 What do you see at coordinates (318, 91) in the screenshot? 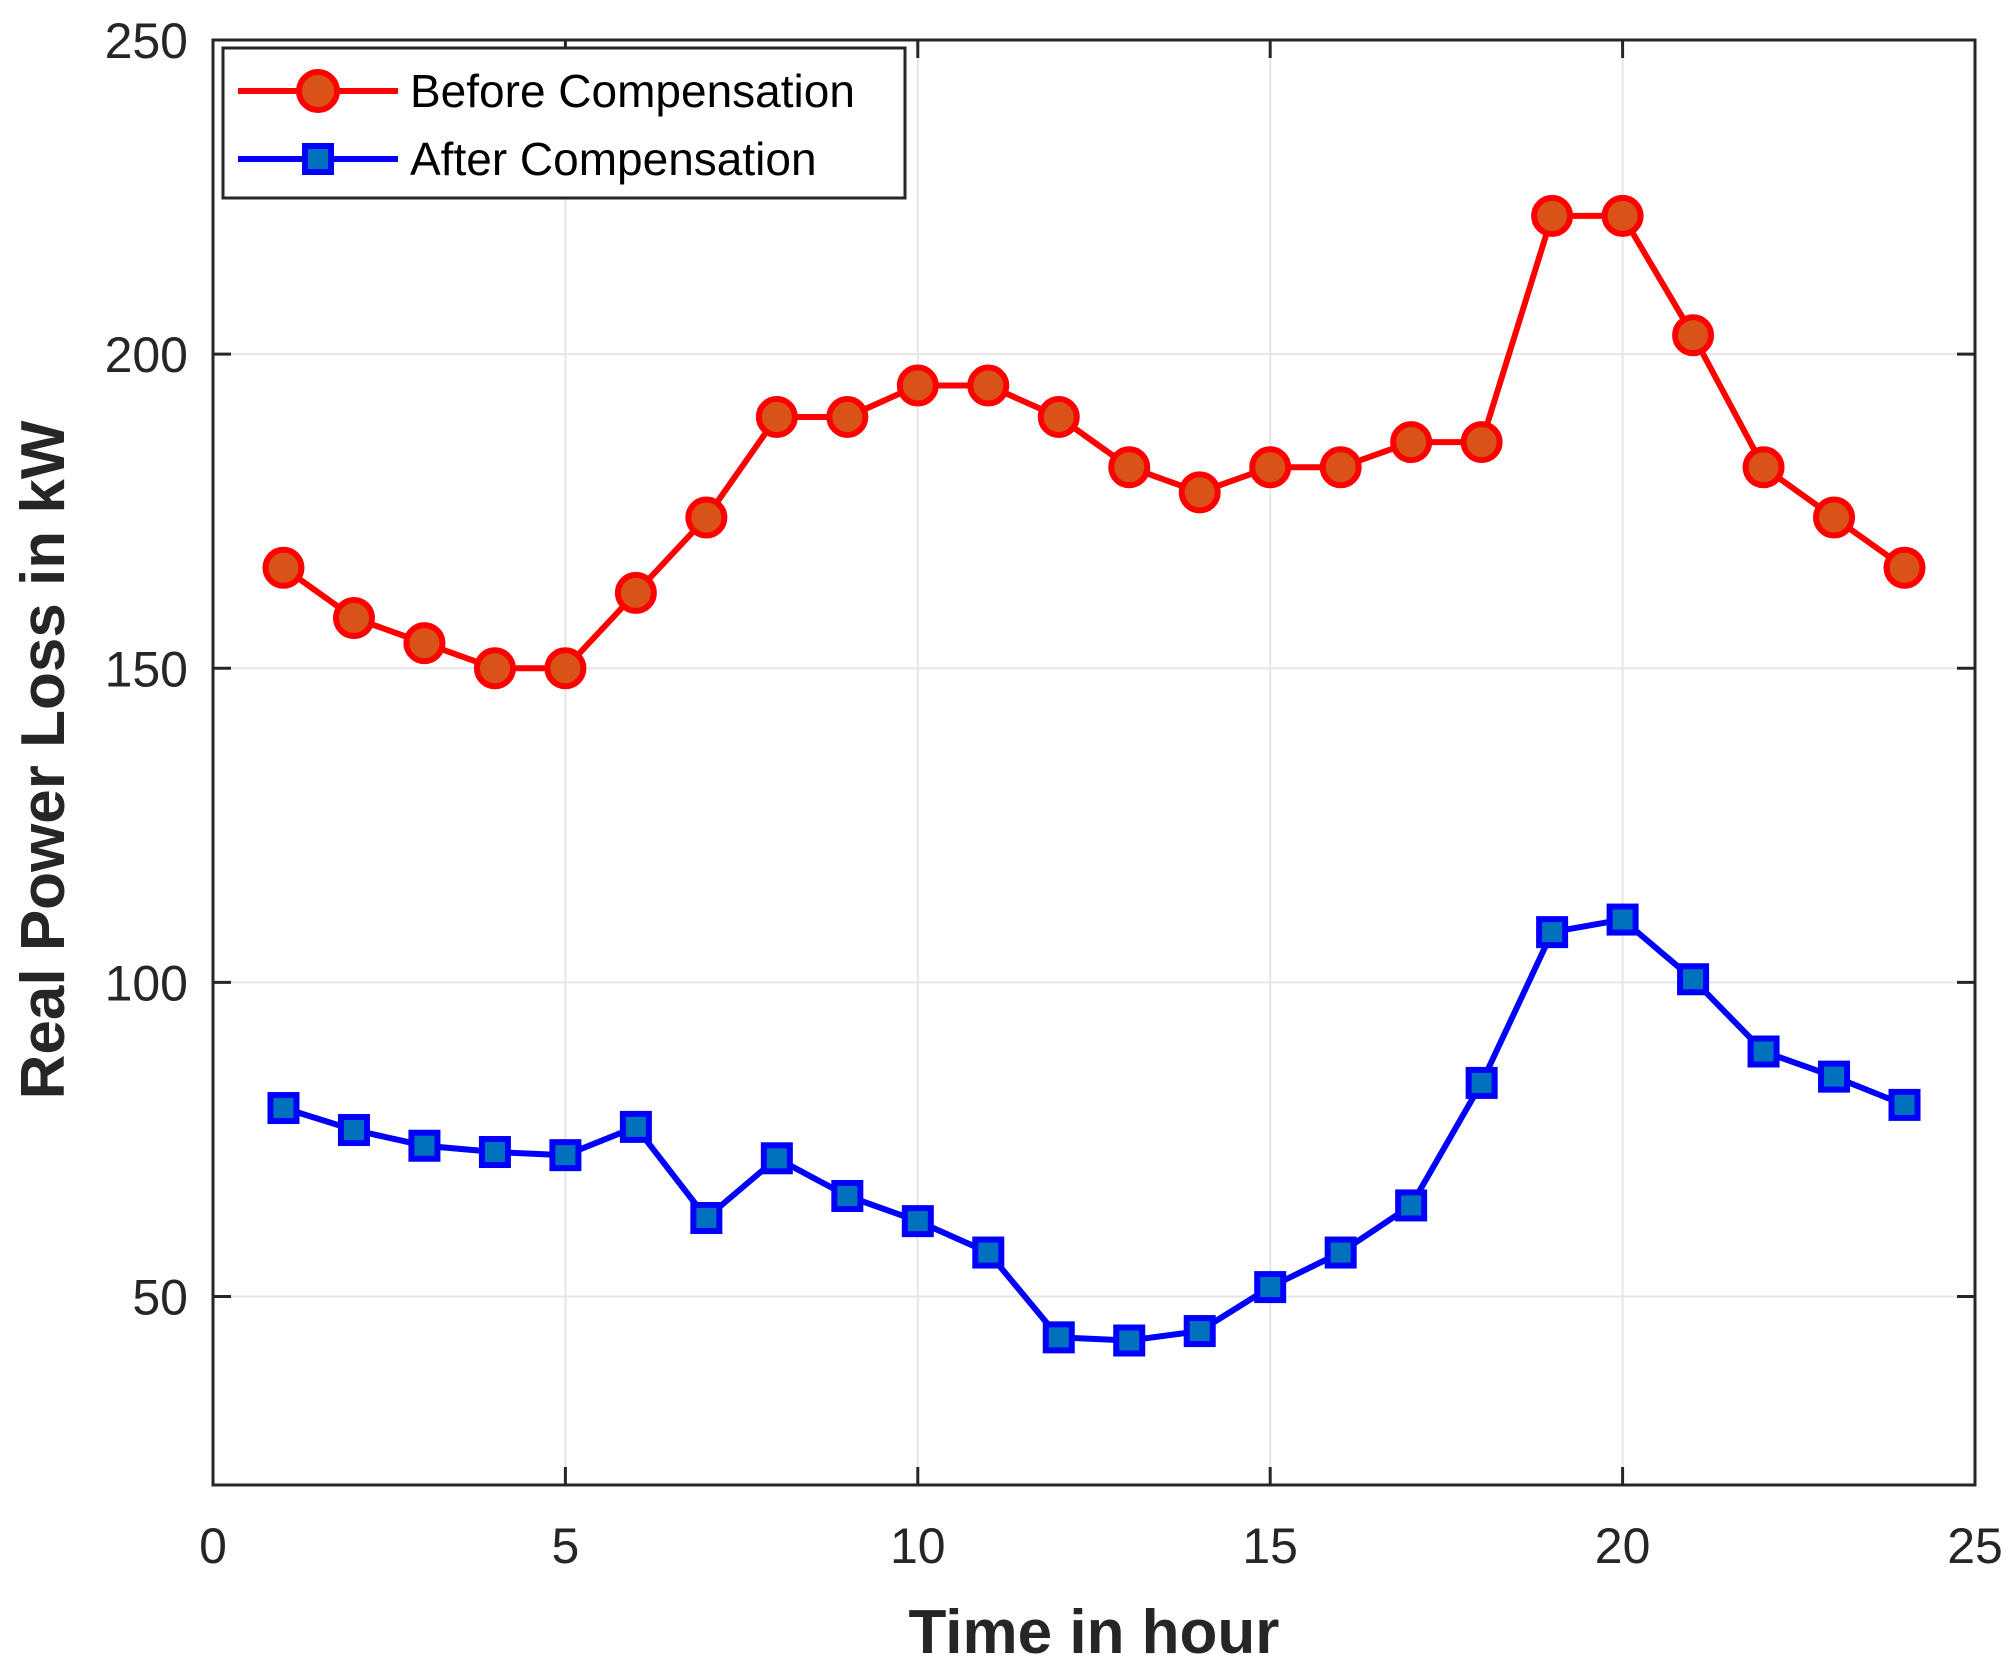
I see `legend-marker-before-compensation` at bounding box center [318, 91].